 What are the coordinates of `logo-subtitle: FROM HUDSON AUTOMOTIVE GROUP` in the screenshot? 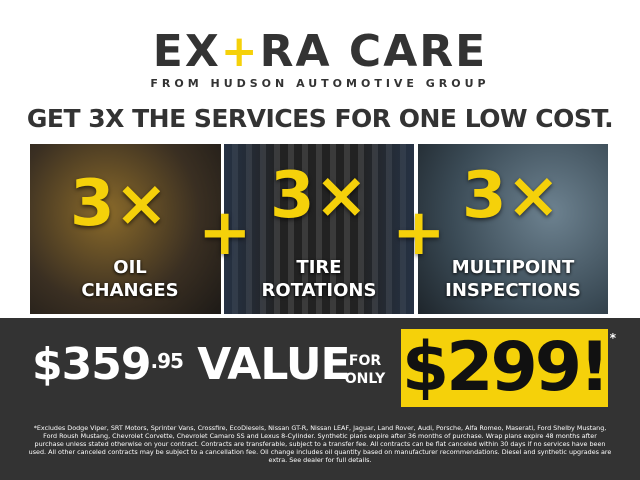 It's located at (320, 83).